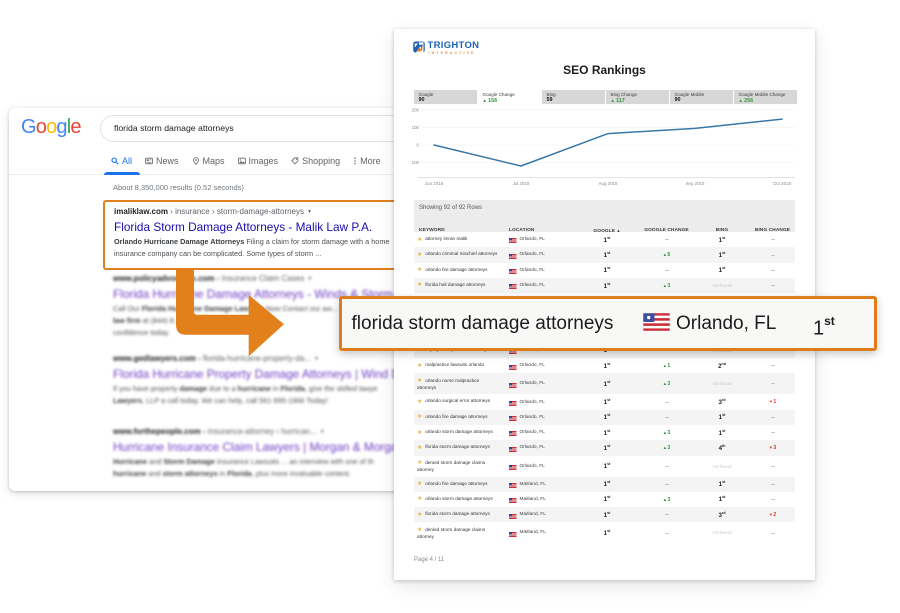 This screenshot has width=900, height=613. I want to click on change-value: ▲3, so click(666, 383).